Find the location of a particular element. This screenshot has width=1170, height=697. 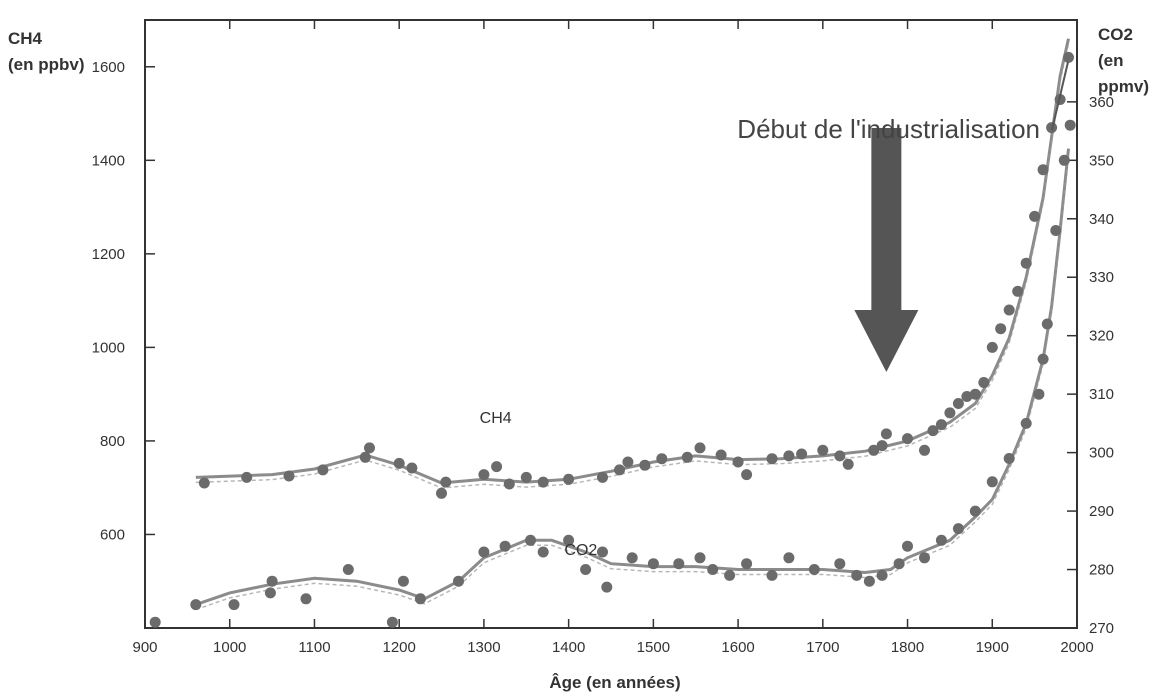

y-left-title-line2: (en ppbv) is located at coordinates (46, 64).